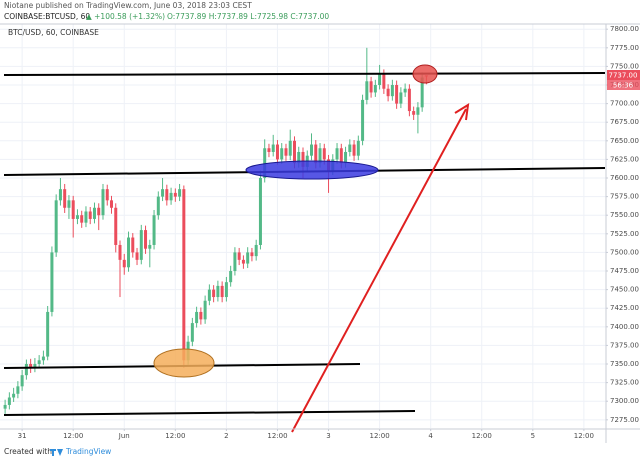  Describe the element at coordinates (462, 112) in the screenshot. I see `arrow-head` at that location.